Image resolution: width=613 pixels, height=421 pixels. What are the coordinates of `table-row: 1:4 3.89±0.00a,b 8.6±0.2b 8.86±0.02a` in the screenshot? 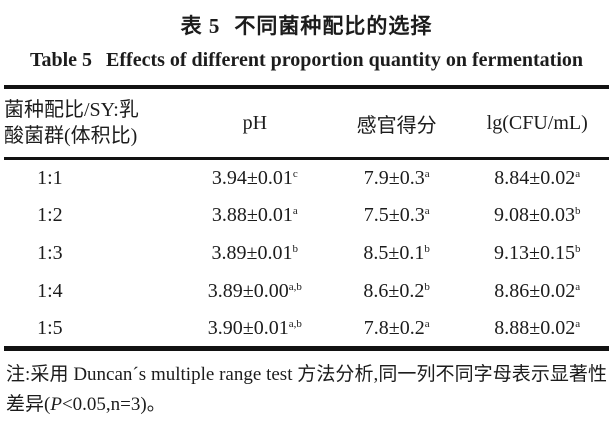 It's located at (306, 292).